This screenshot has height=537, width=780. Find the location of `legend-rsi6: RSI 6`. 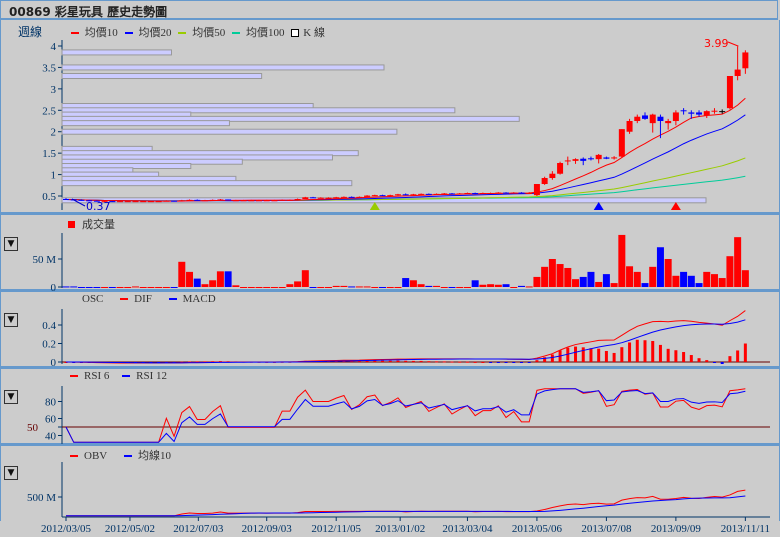

legend-rsi6: RSI 6 is located at coordinates (89, 376).